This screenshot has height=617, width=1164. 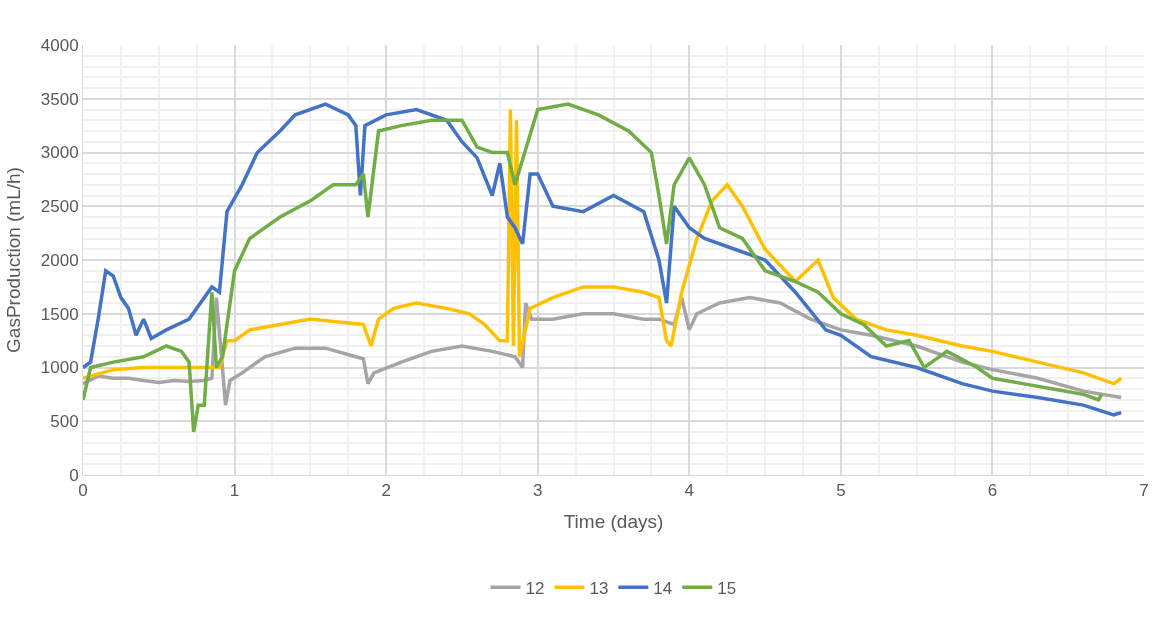 I want to click on x-tick-label: 4, so click(x=689, y=491).